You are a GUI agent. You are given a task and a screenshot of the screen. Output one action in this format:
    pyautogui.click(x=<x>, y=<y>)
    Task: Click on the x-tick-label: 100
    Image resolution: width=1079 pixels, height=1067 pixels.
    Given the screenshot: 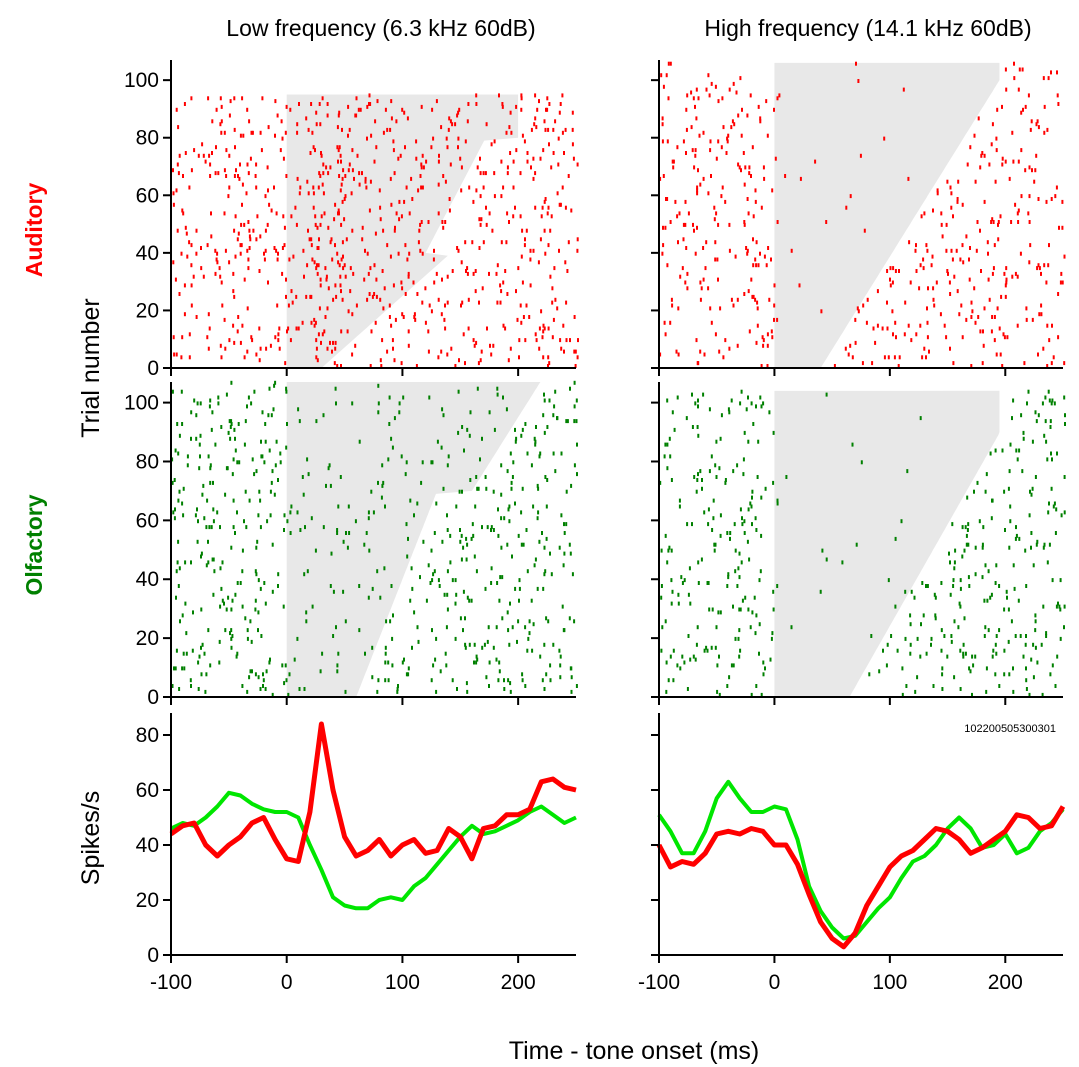 What is the action you would take?
    pyautogui.click(x=889, y=982)
    